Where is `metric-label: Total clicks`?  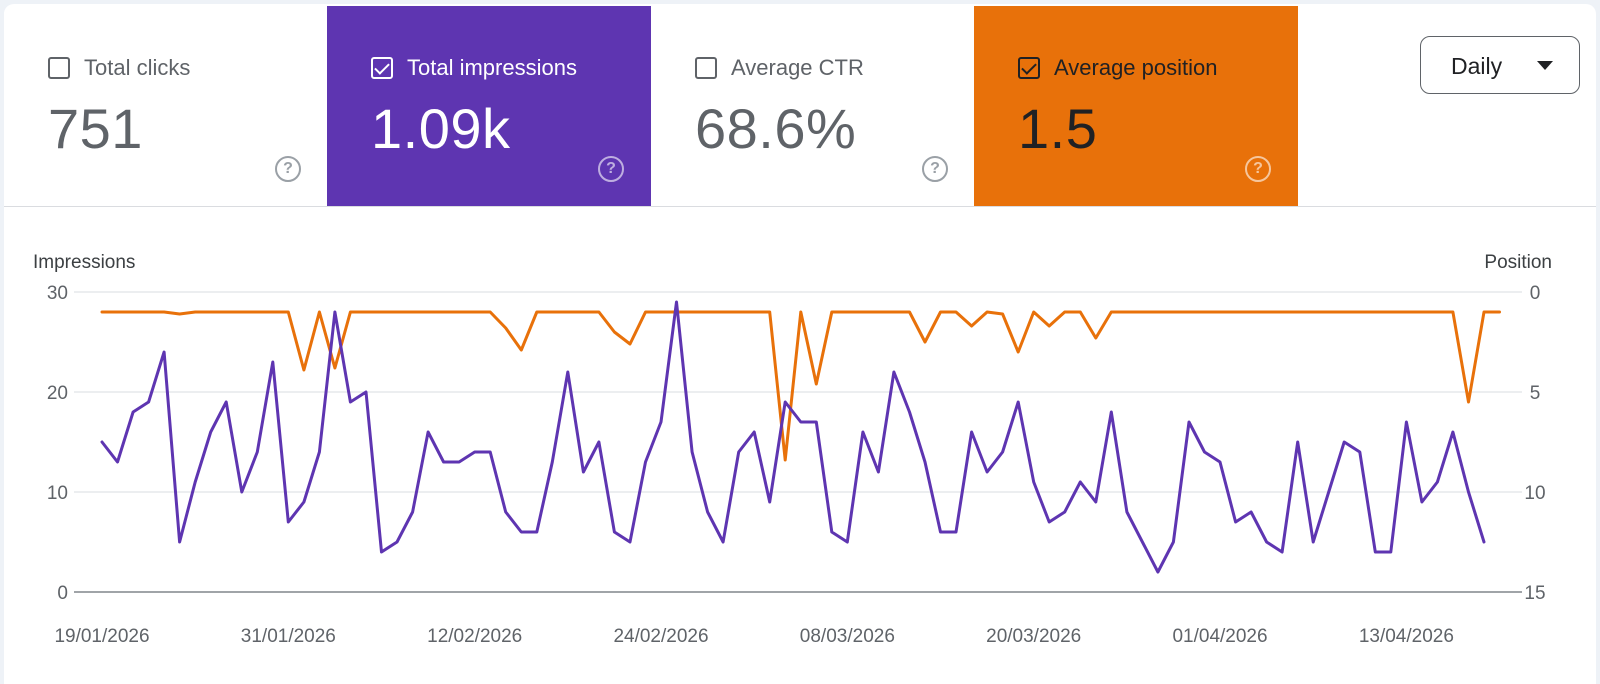
metric-label: Total clicks is located at coordinates (137, 67).